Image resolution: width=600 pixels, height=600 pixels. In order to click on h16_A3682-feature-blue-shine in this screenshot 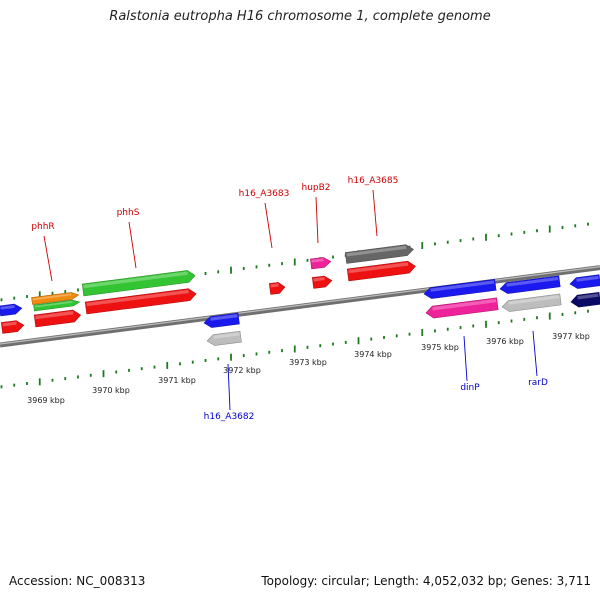, I will do `click(224, 317)`.